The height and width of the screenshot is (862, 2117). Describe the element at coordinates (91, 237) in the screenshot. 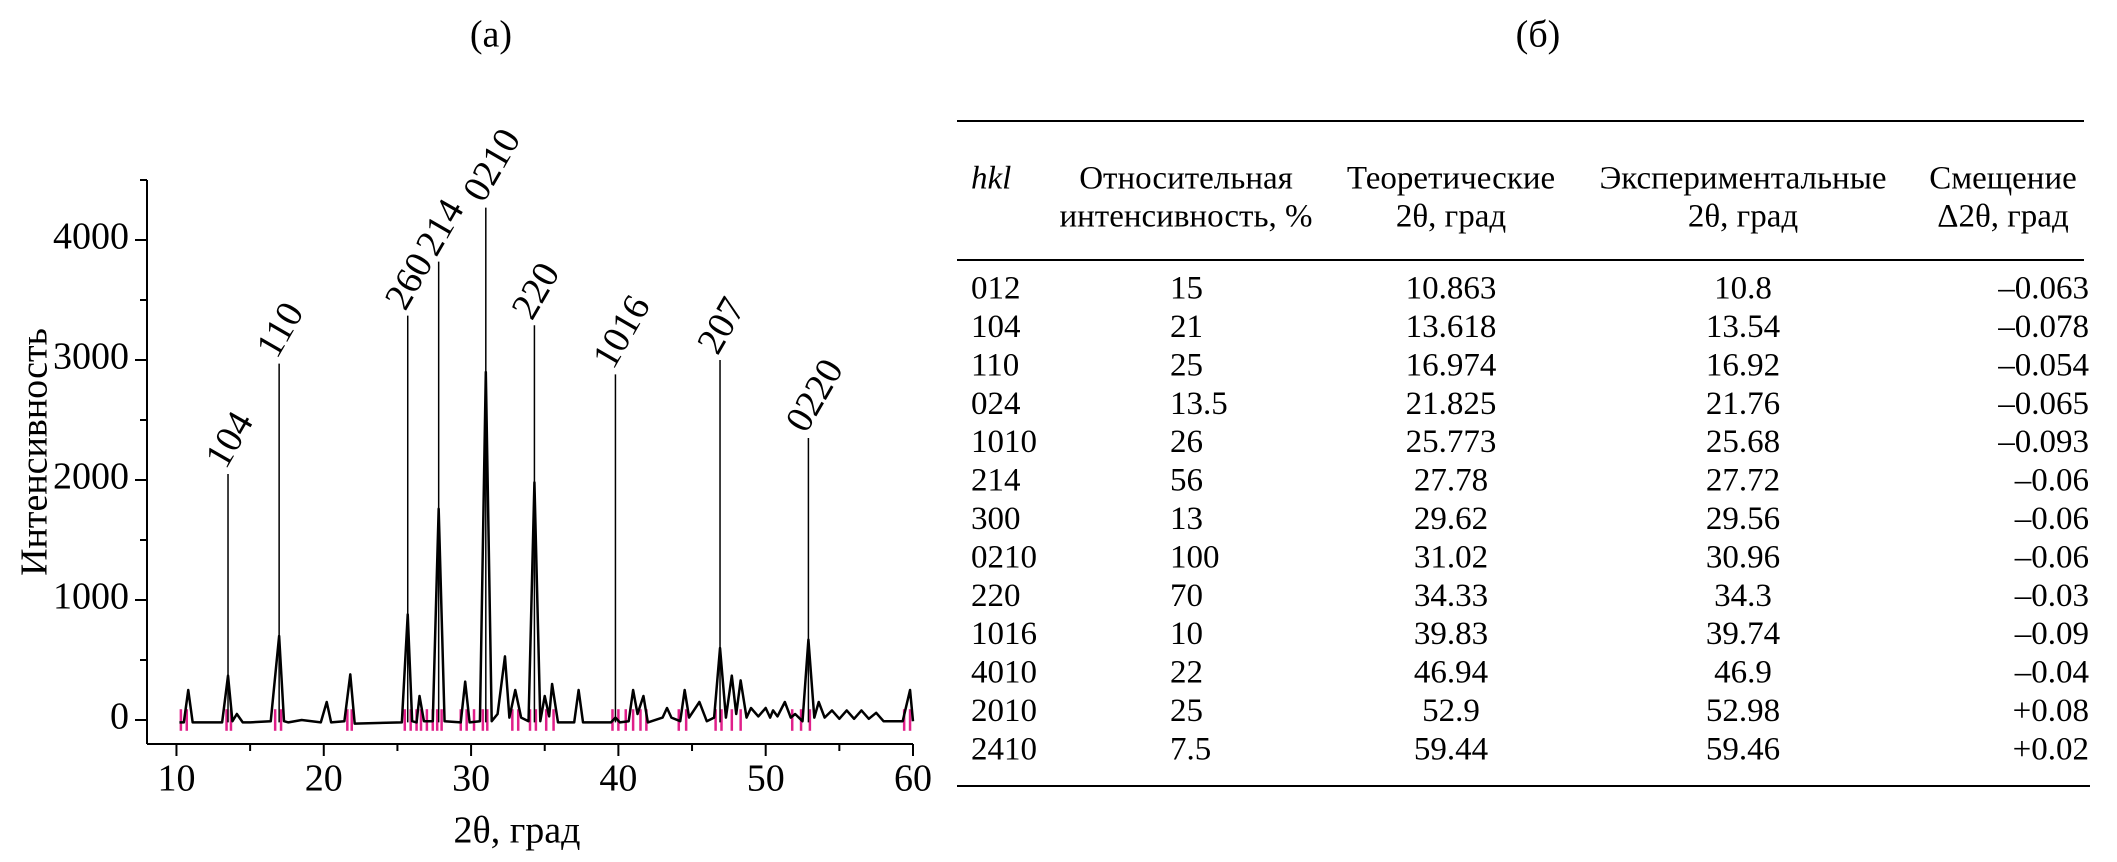

I see `y-tick-label: 4000` at that location.